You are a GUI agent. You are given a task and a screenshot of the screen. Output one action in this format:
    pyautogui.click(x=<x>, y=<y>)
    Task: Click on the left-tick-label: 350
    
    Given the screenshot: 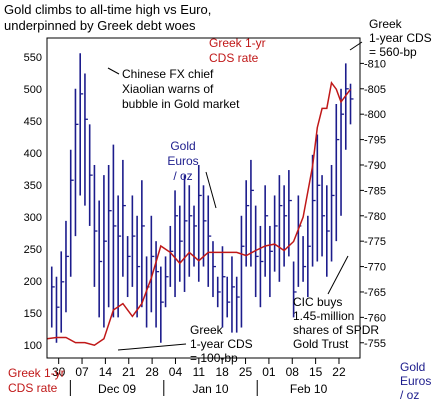 What is the action you would take?
    pyautogui.click(x=33, y=186)
    